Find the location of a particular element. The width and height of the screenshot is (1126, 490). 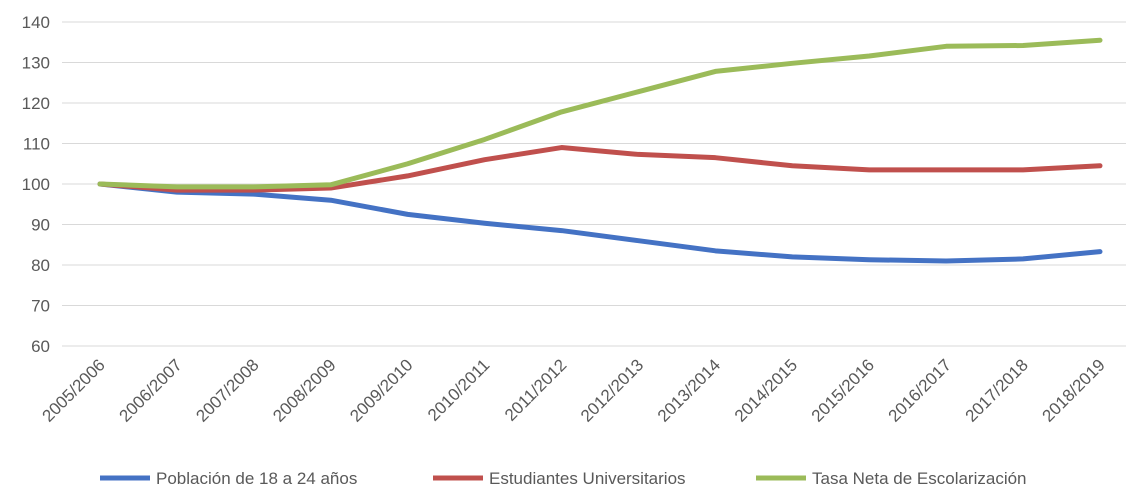

y-tick-label: 80 is located at coordinates (40, 265).